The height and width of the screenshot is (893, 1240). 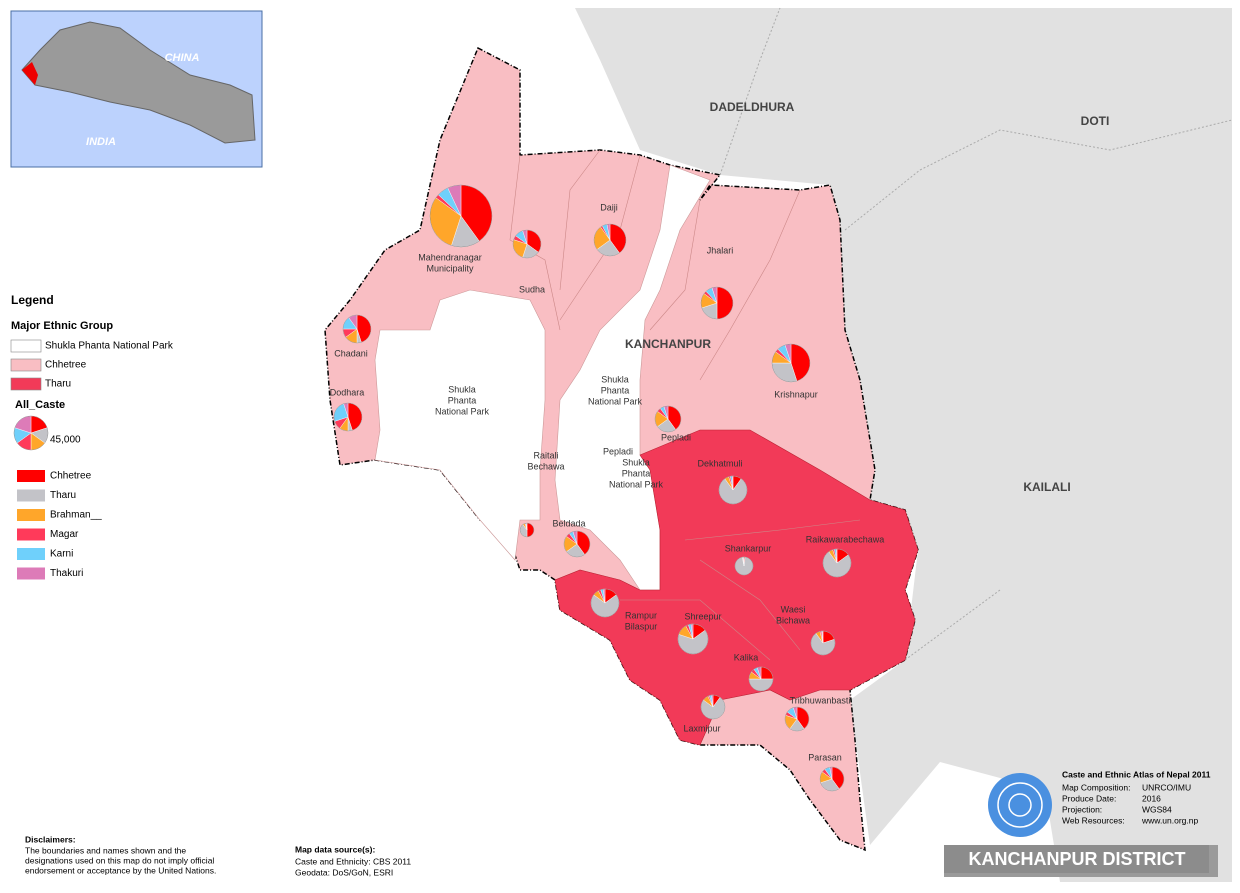 I want to click on info-key: Web Resources:, so click(x=1093, y=820).